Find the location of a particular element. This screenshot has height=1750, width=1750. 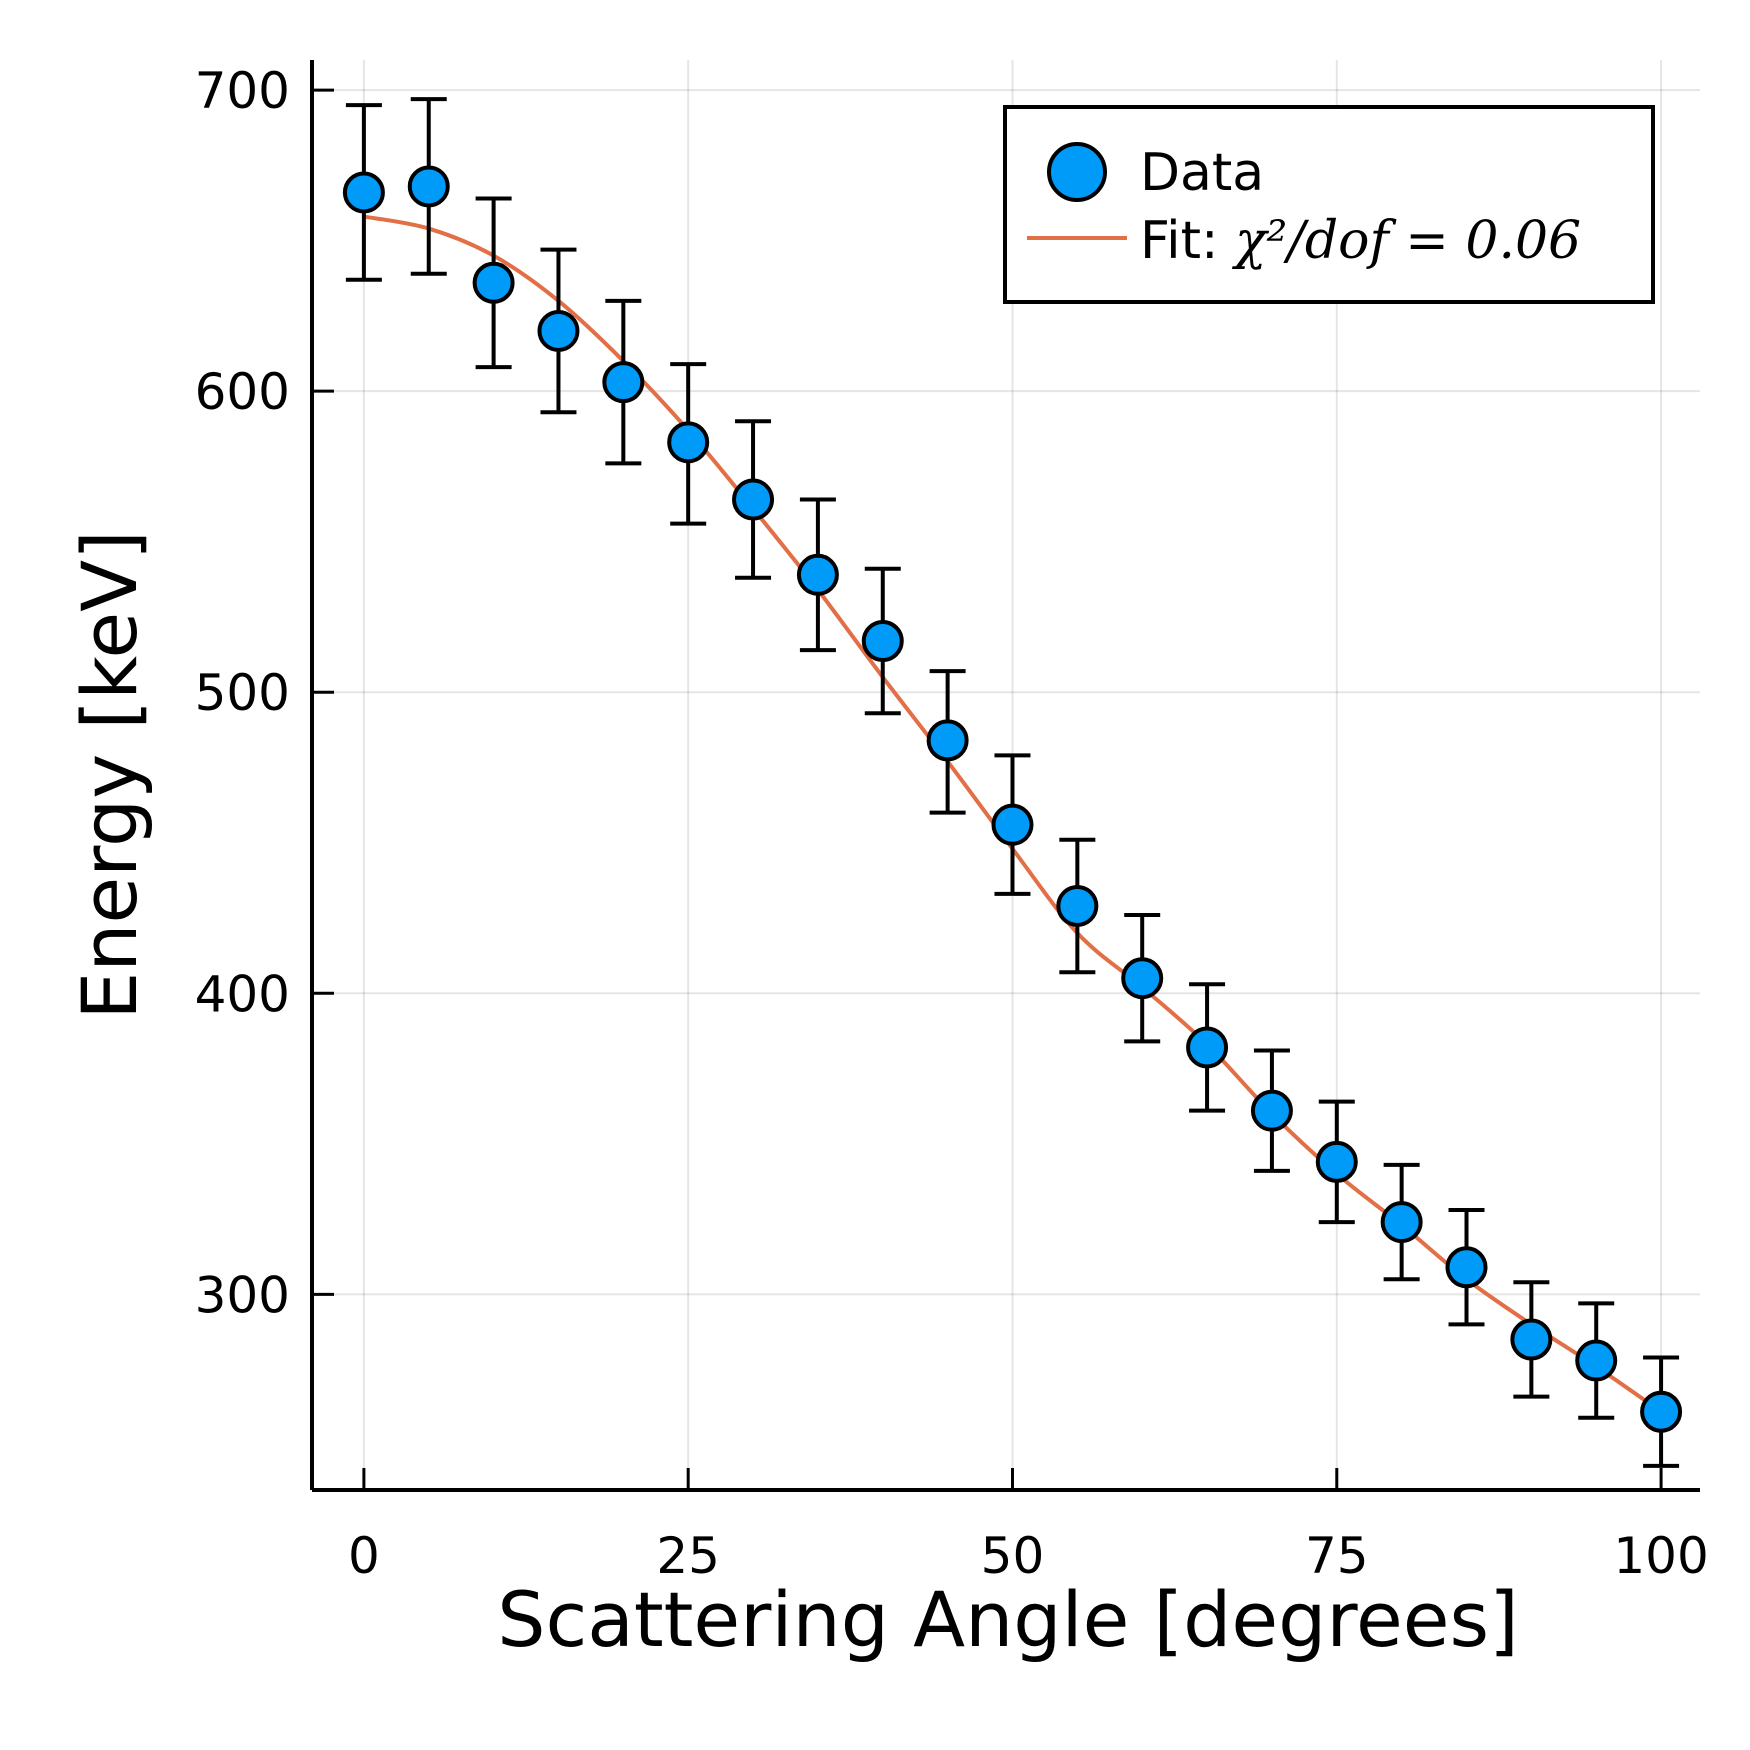

y-tick-label: 300 is located at coordinates (242, 1295).